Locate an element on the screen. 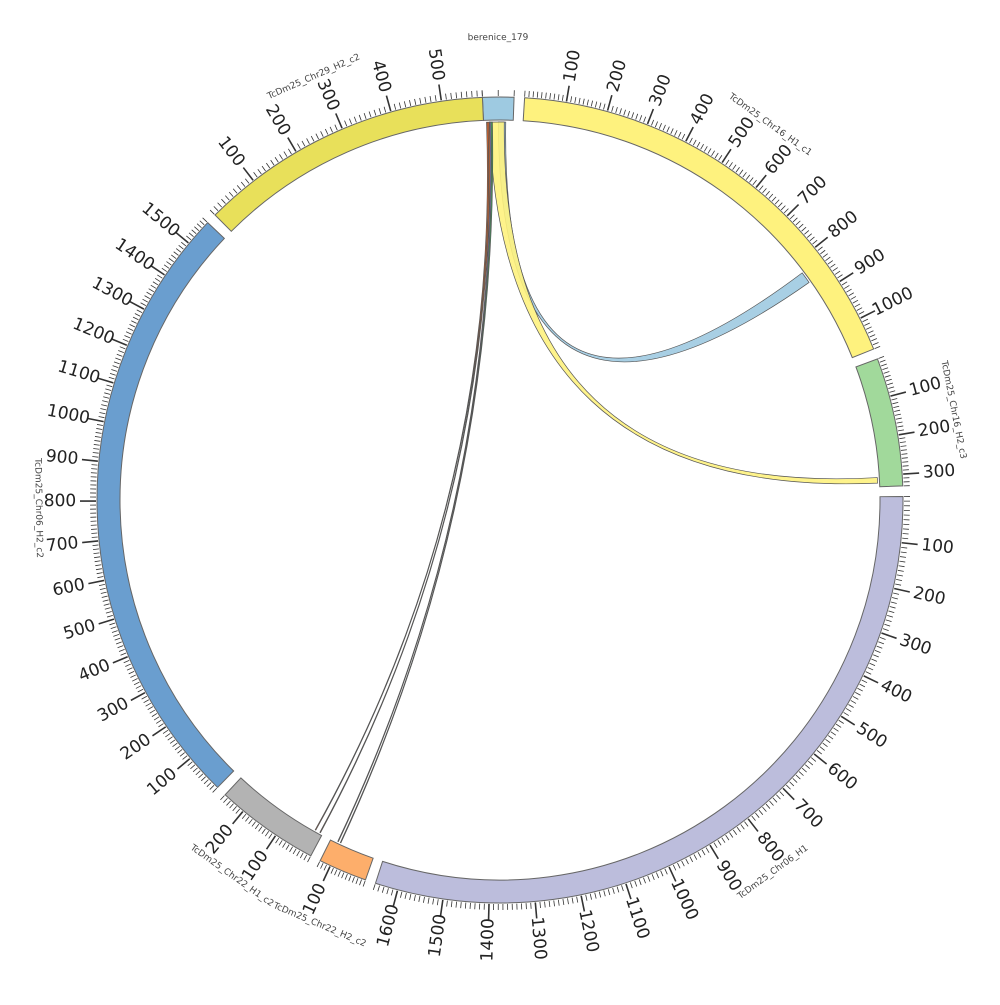 Image resolution: width=1000 pixels, height=1005 pixels. tick-label: 1200 is located at coordinates (94, 331).